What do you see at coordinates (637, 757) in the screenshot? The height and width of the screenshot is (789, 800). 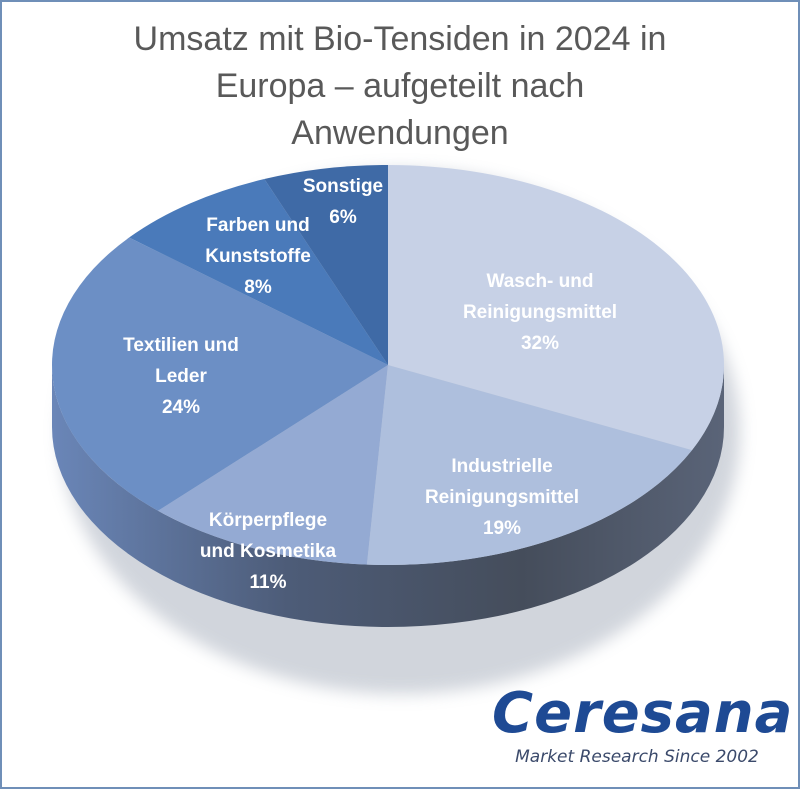 I see `logo-tagline: Market Research Since 2002` at bounding box center [637, 757].